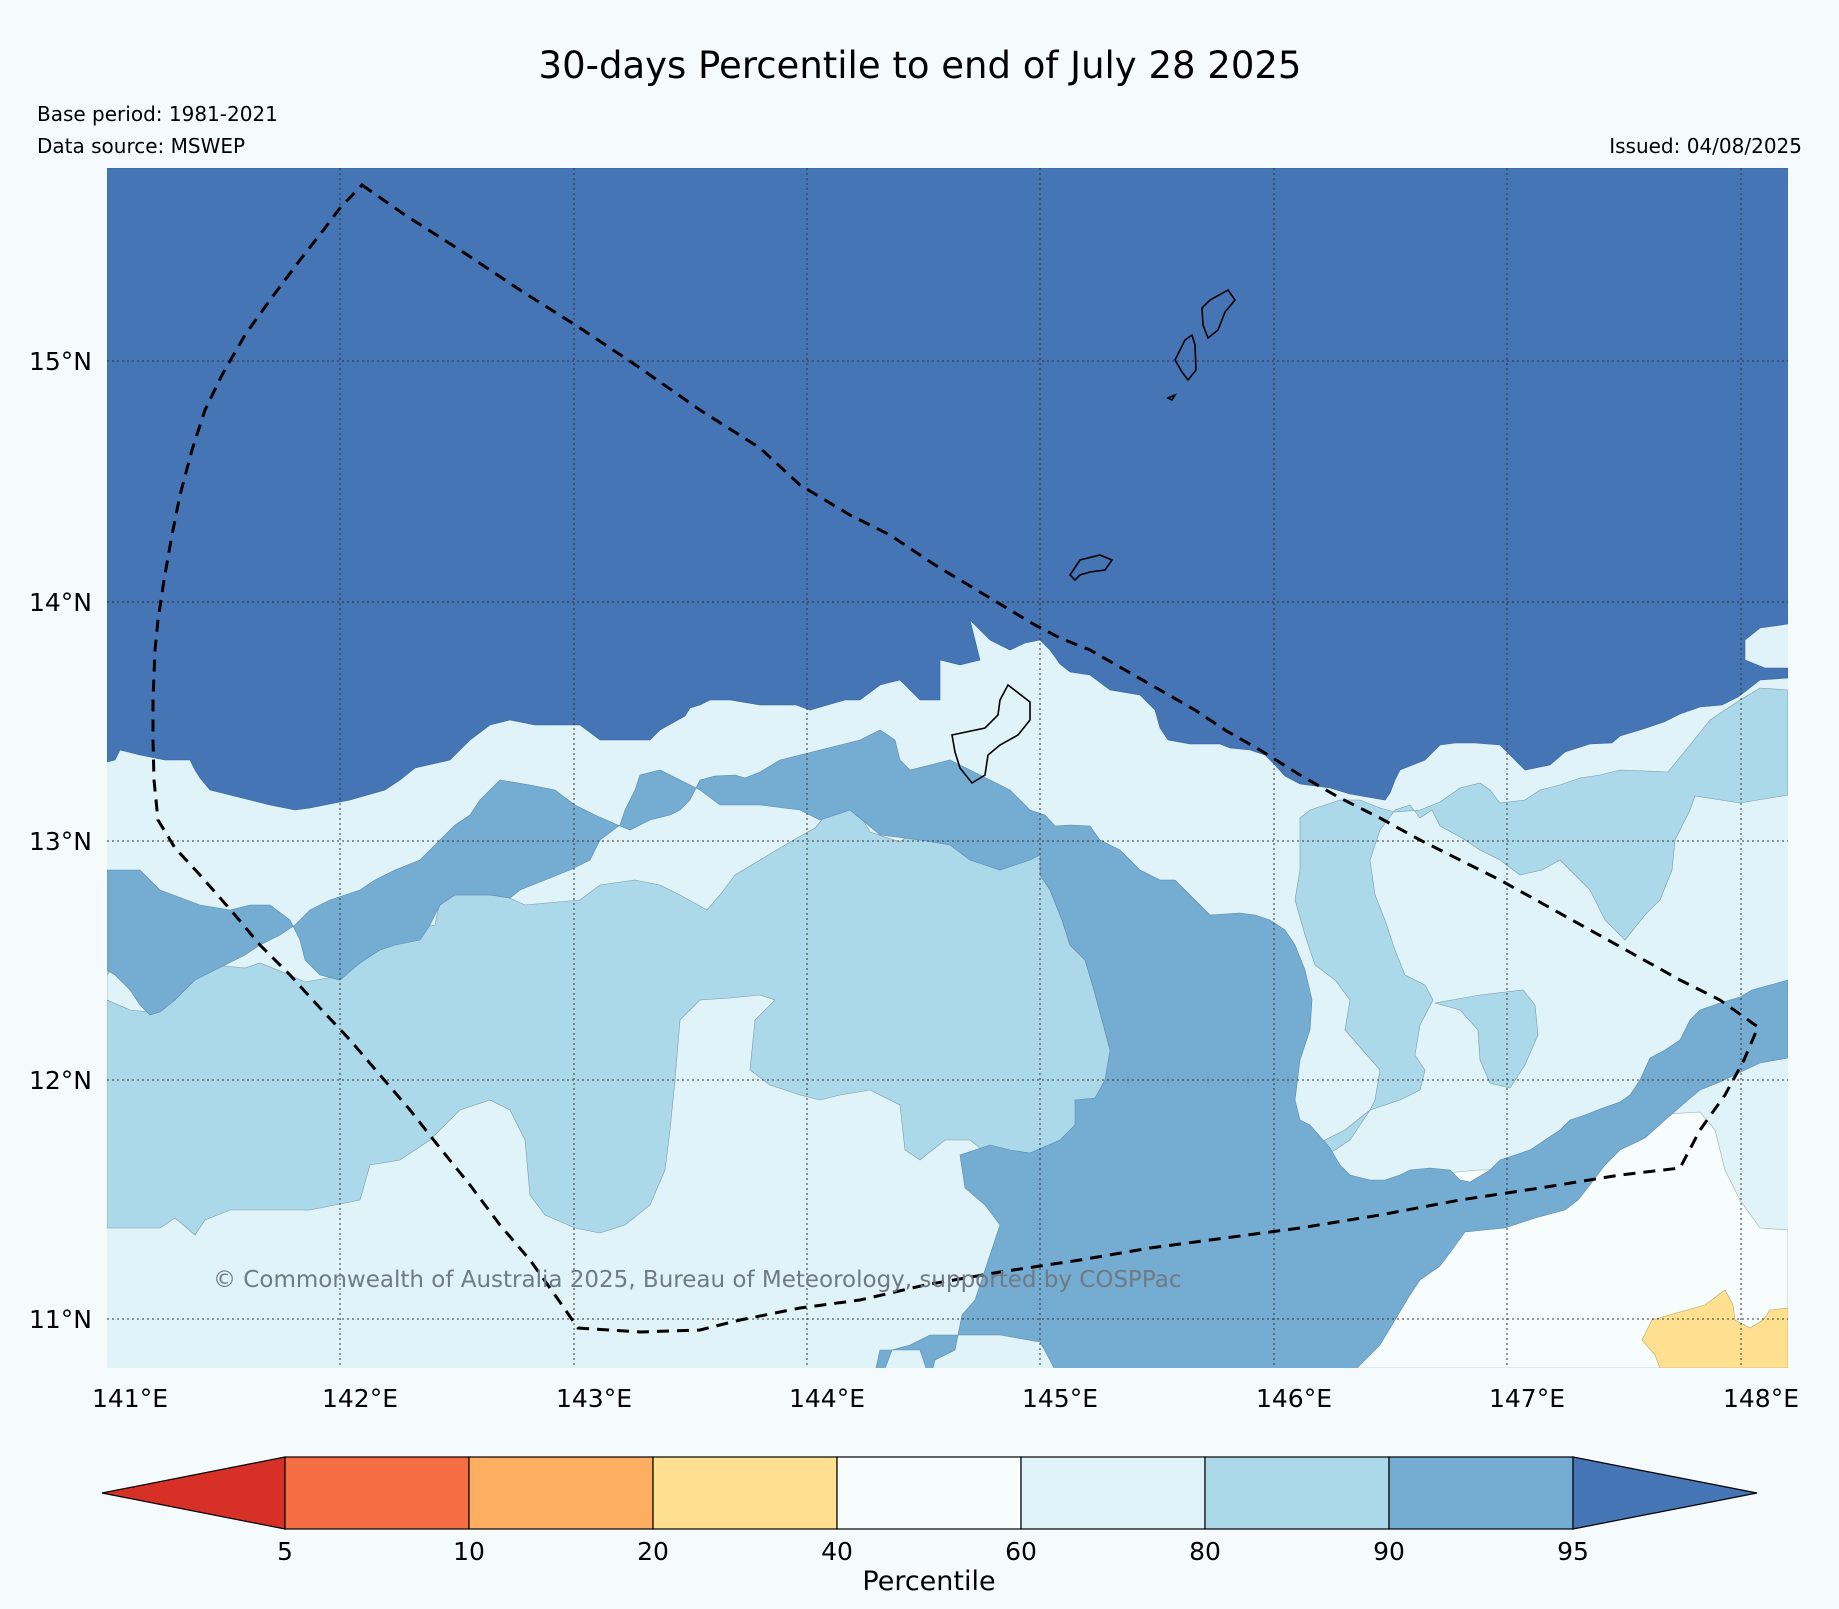 This screenshot has height=1609, width=1839. What do you see at coordinates (1094, 536) in the screenshot?
I see `island-coastlines` at bounding box center [1094, 536].